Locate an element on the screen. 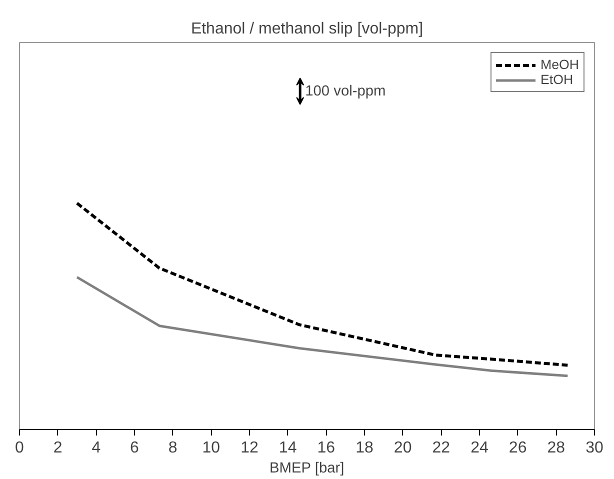  x-axis-title: BMEP [bar] is located at coordinates (307, 468).